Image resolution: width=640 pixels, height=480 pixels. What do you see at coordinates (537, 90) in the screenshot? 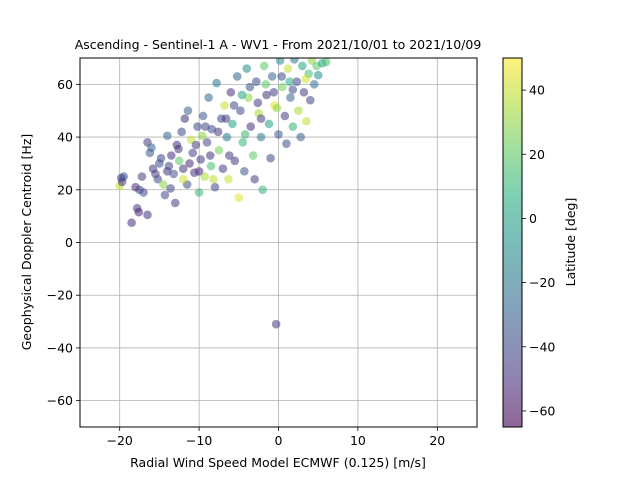
I see `colorbar-tick-label: 40` at bounding box center [537, 90].